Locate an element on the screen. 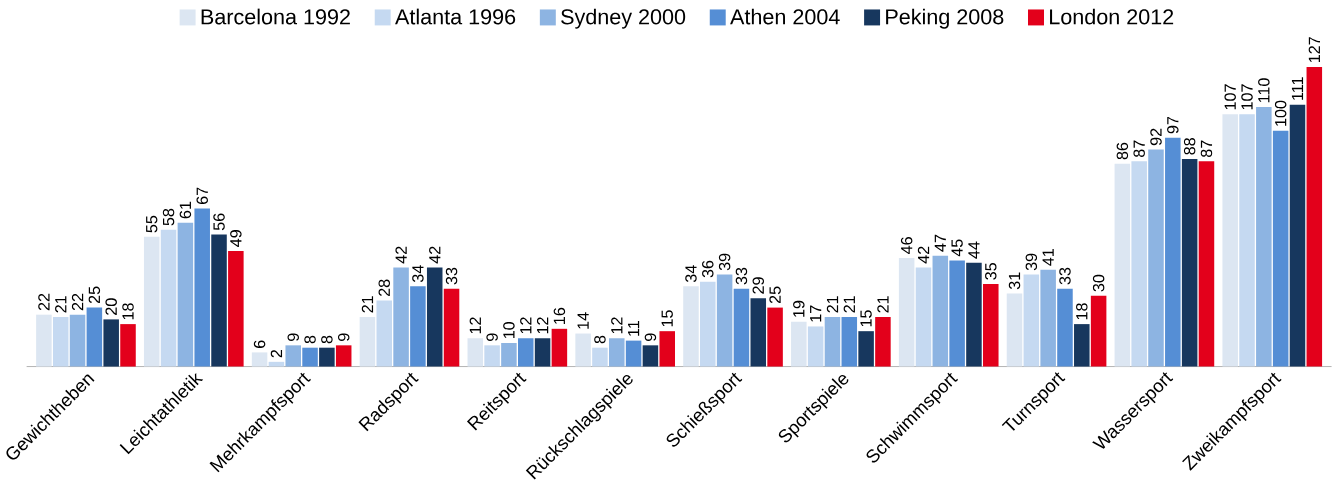 This screenshot has width=1332, height=486. data-label: 31 is located at coordinates (1014, 281).